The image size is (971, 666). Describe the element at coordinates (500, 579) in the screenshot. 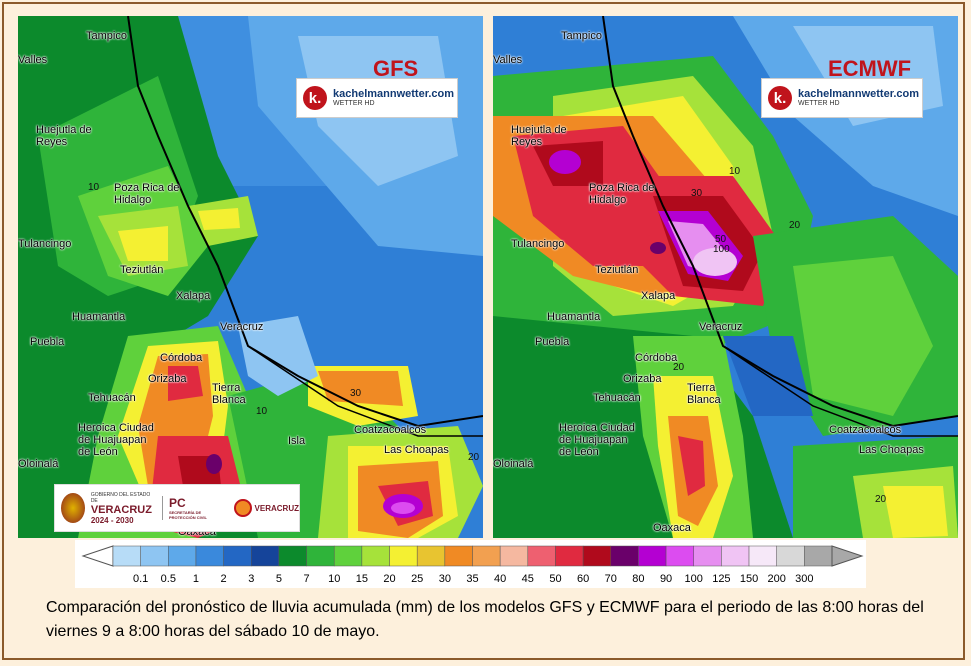

I see `legend-label: 40` at that location.